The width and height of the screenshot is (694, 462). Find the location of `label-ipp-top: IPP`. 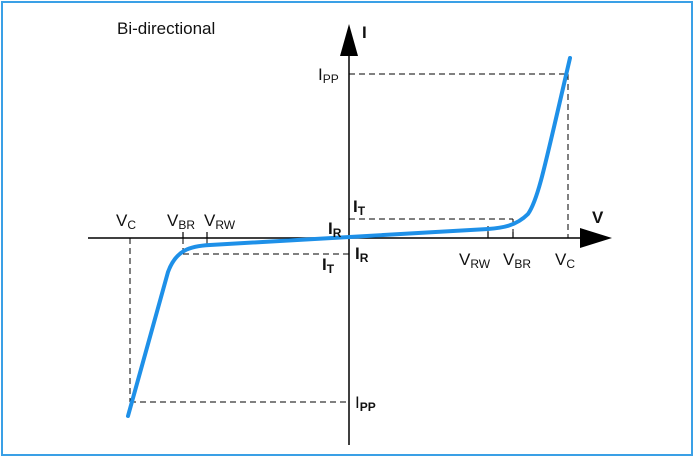

label-ipp-top: IPP is located at coordinates (328, 75).